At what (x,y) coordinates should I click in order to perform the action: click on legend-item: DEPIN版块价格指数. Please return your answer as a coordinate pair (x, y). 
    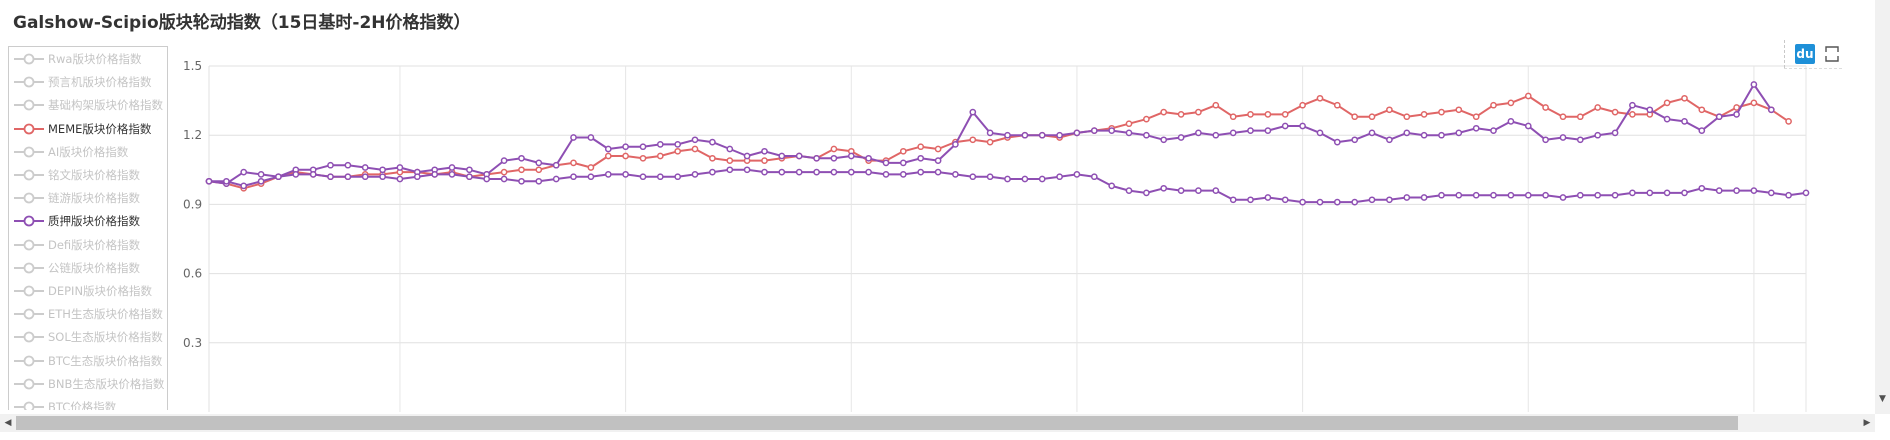
    Looking at the image, I should click on (83, 291).